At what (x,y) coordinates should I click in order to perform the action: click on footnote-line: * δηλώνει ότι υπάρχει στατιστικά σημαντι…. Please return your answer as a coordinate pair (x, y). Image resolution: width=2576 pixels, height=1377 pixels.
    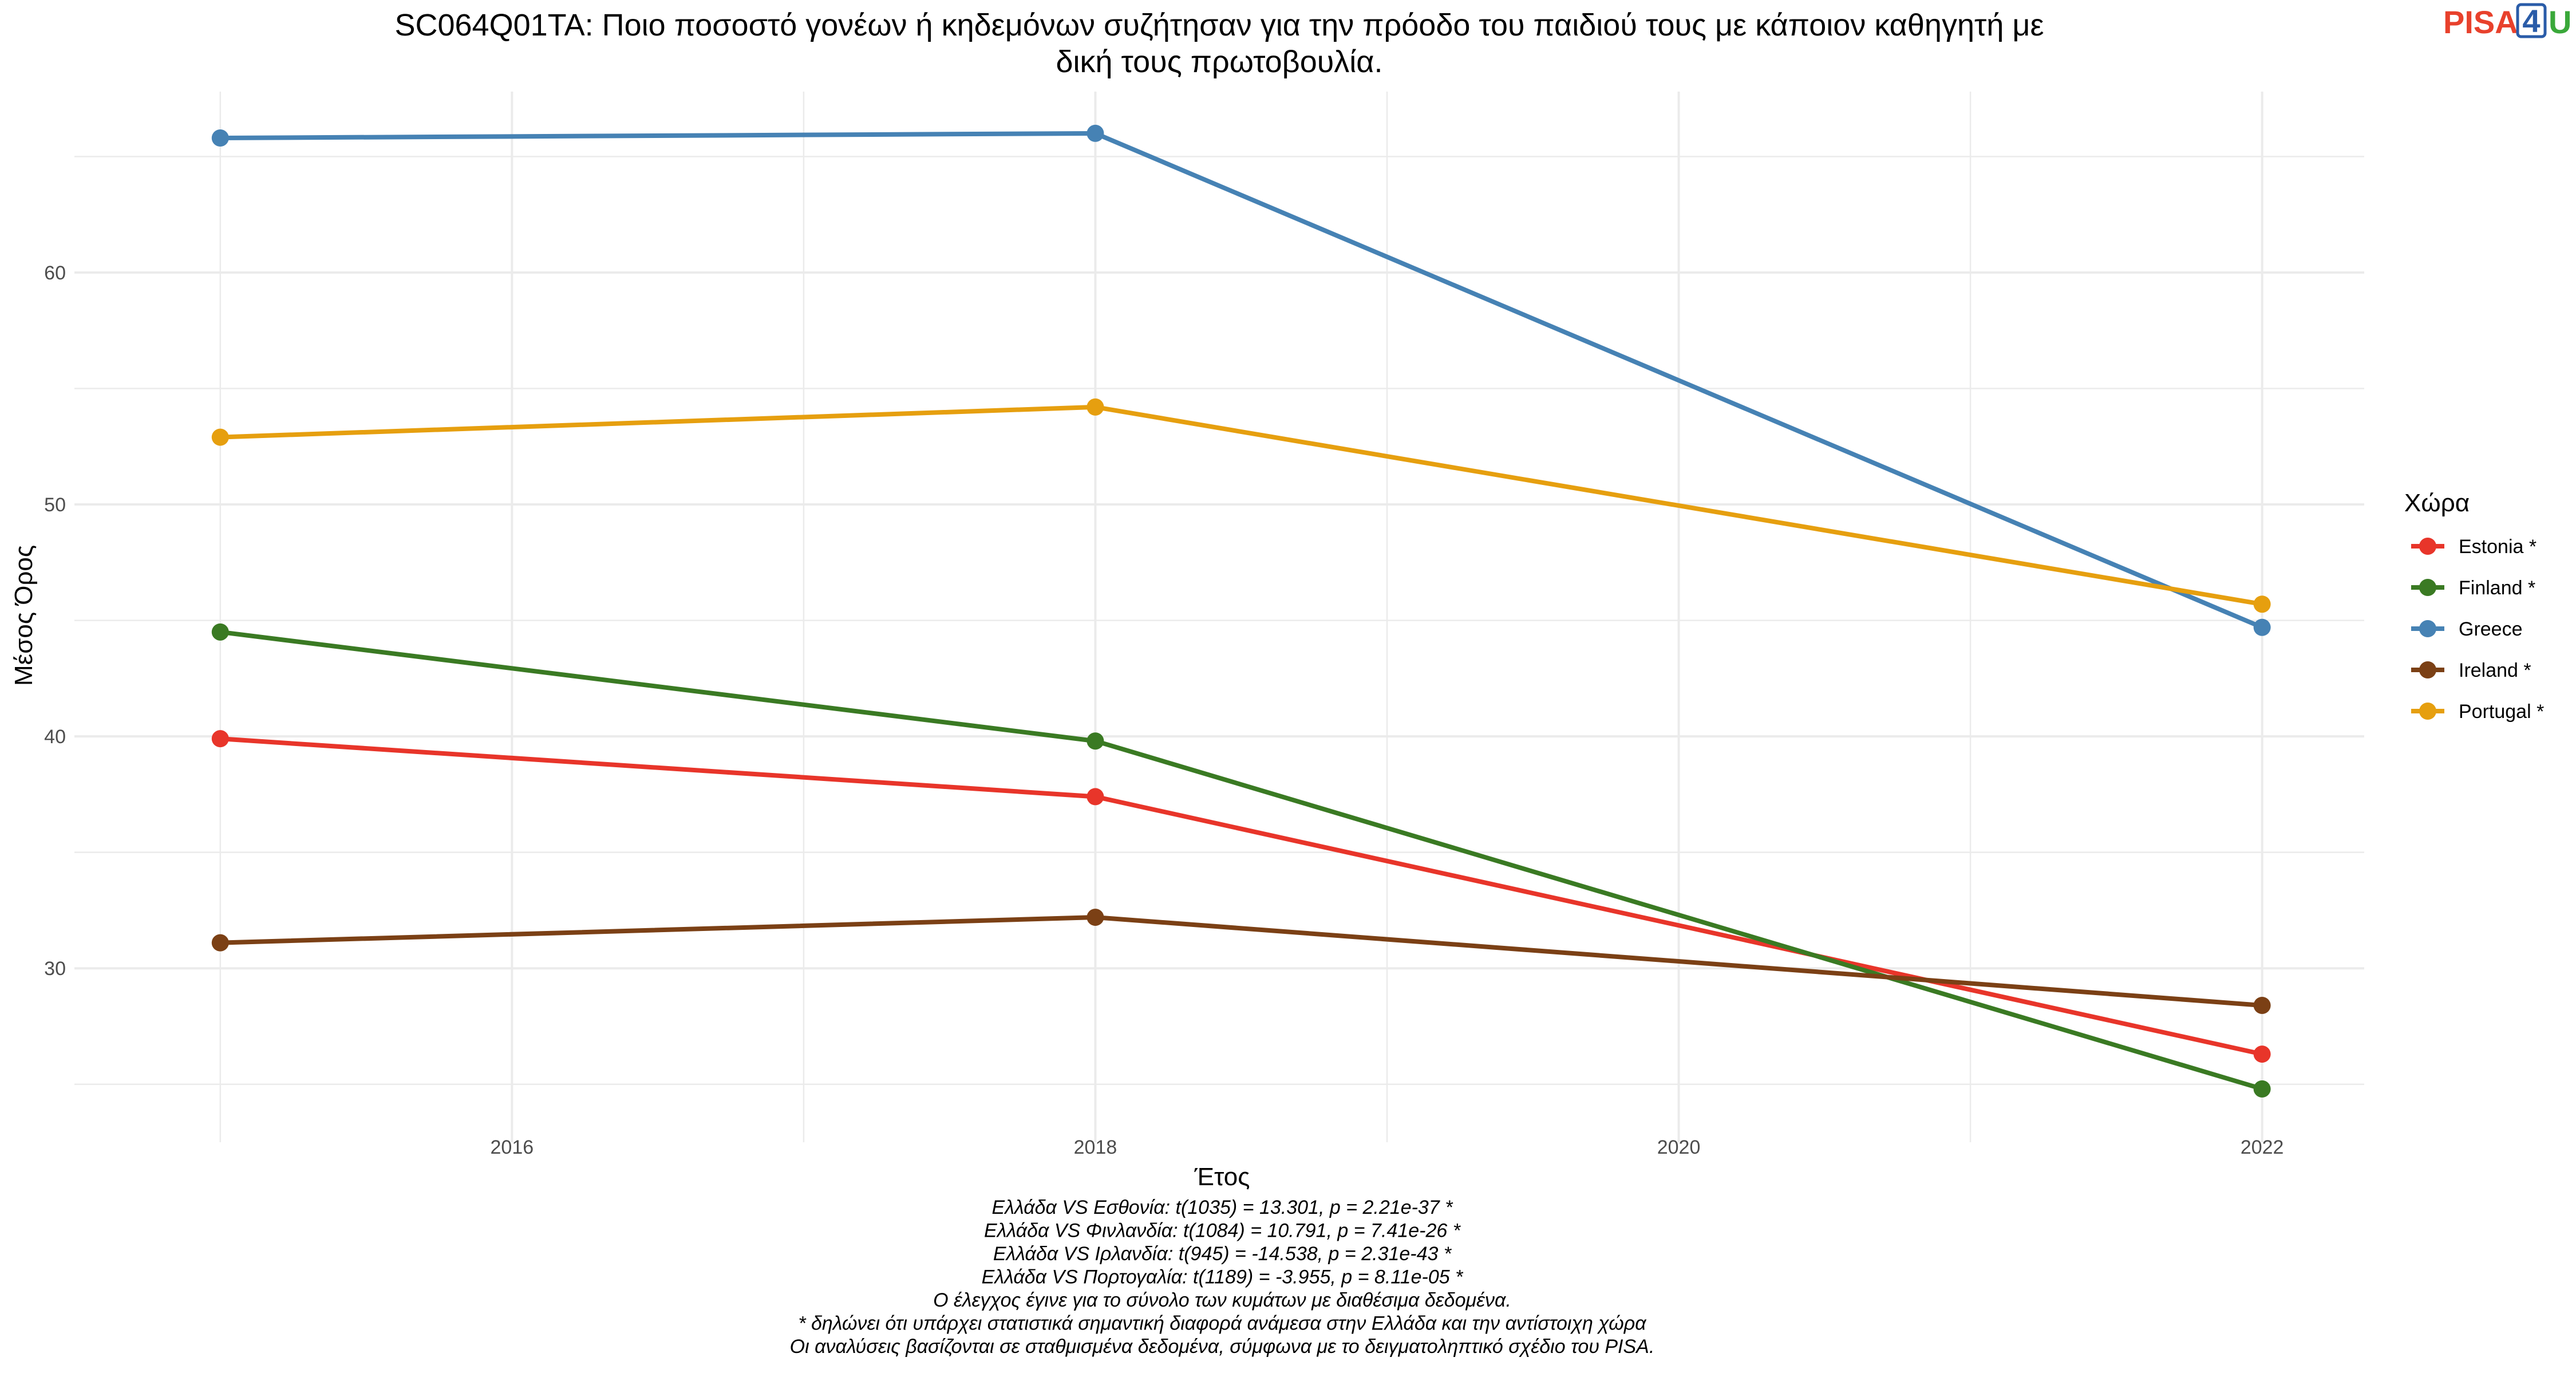
    Looking at the image, I should click on (1222, 1324).